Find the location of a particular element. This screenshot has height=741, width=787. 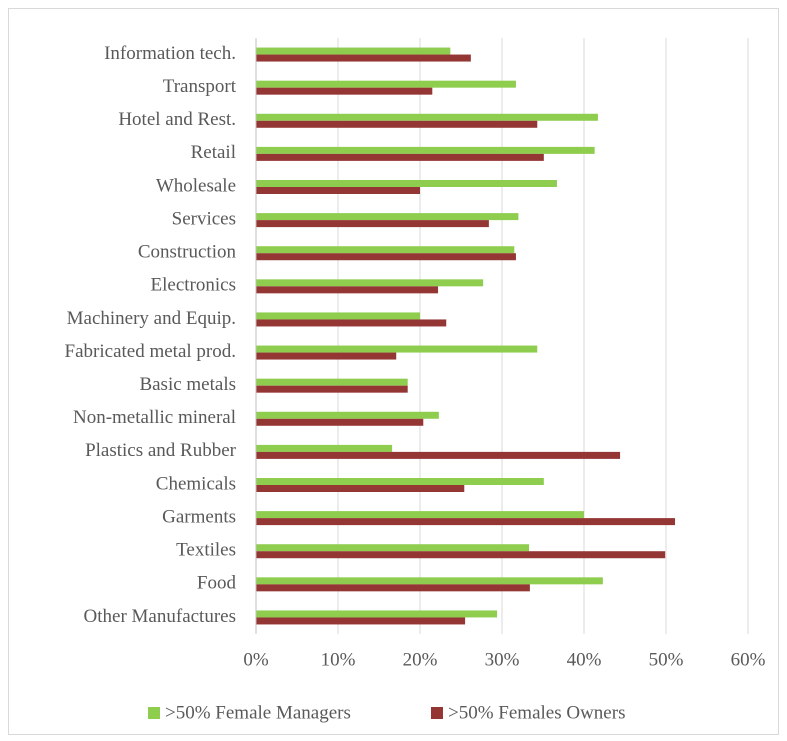

y-tick-label: Other Manufactures is located at coordinates (160, 616).